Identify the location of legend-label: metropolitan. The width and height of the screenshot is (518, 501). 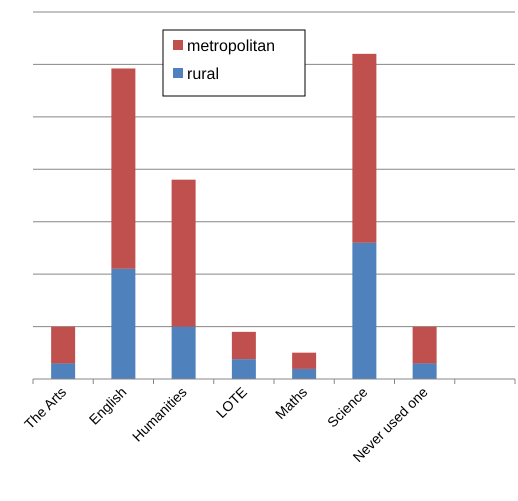
(231, 46).